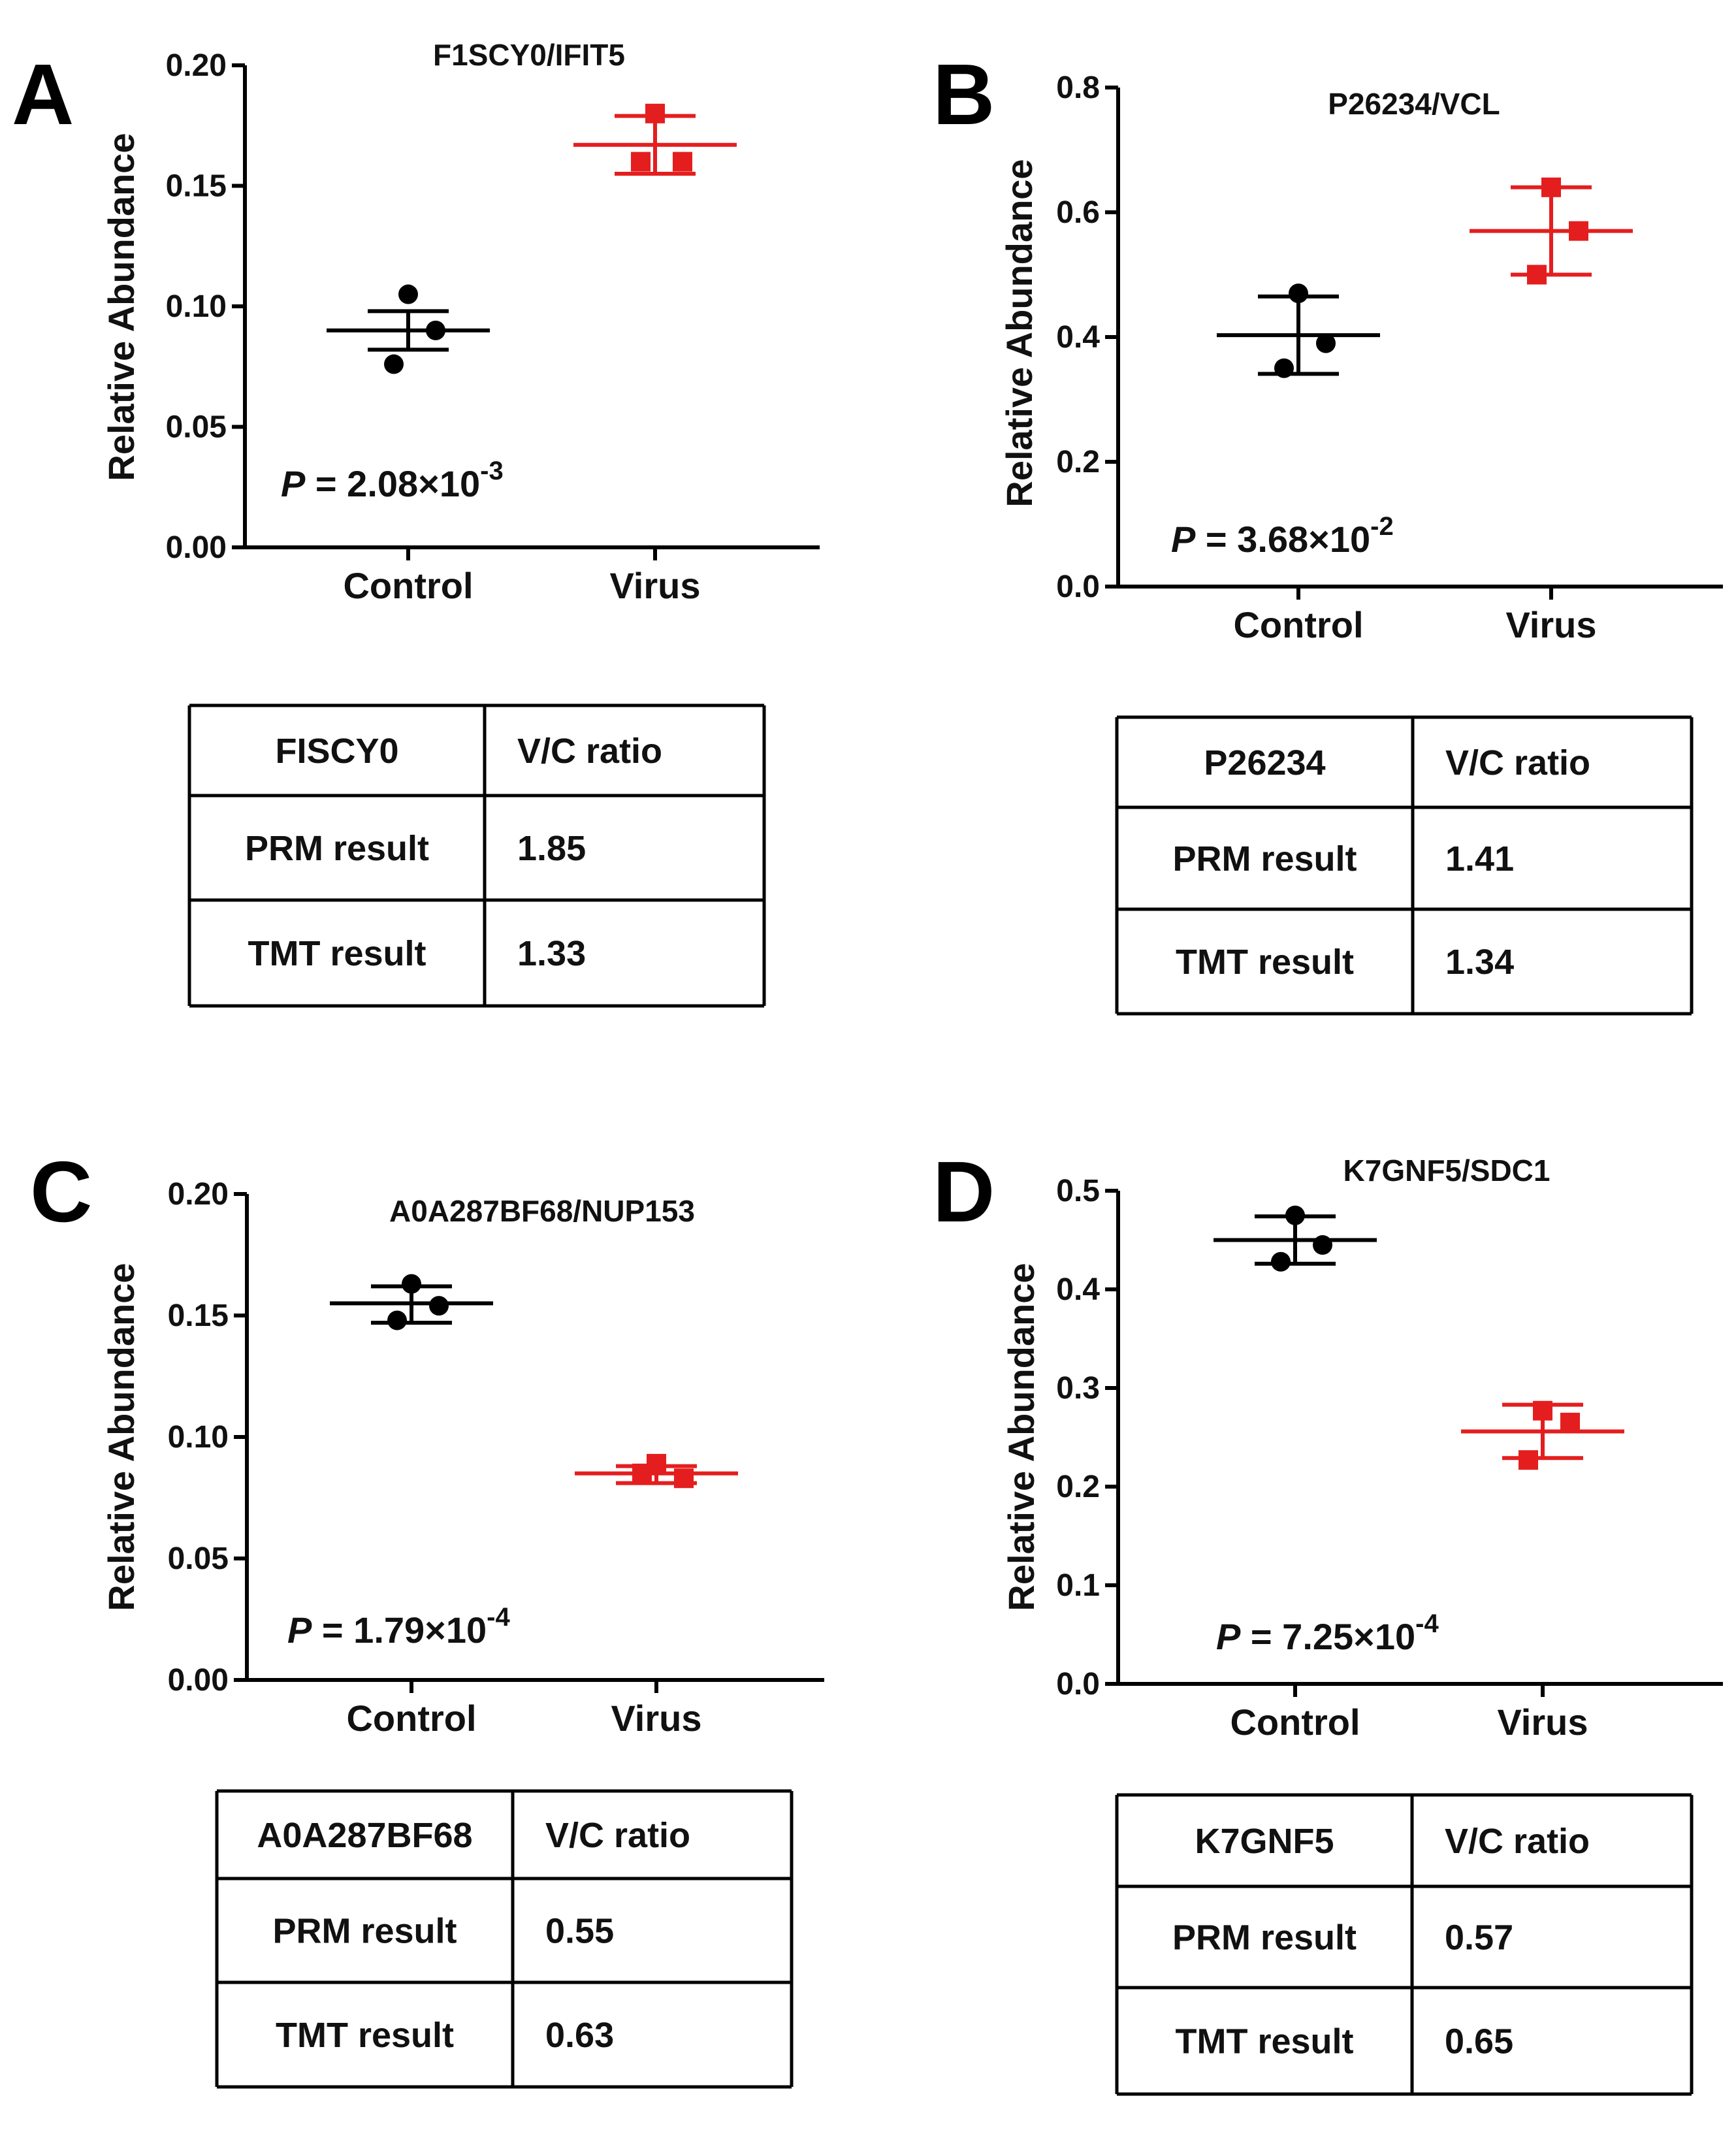 This screenshot has width=1736, height=2130. I want to click on p-exponent: -4, so click(499, 1618).